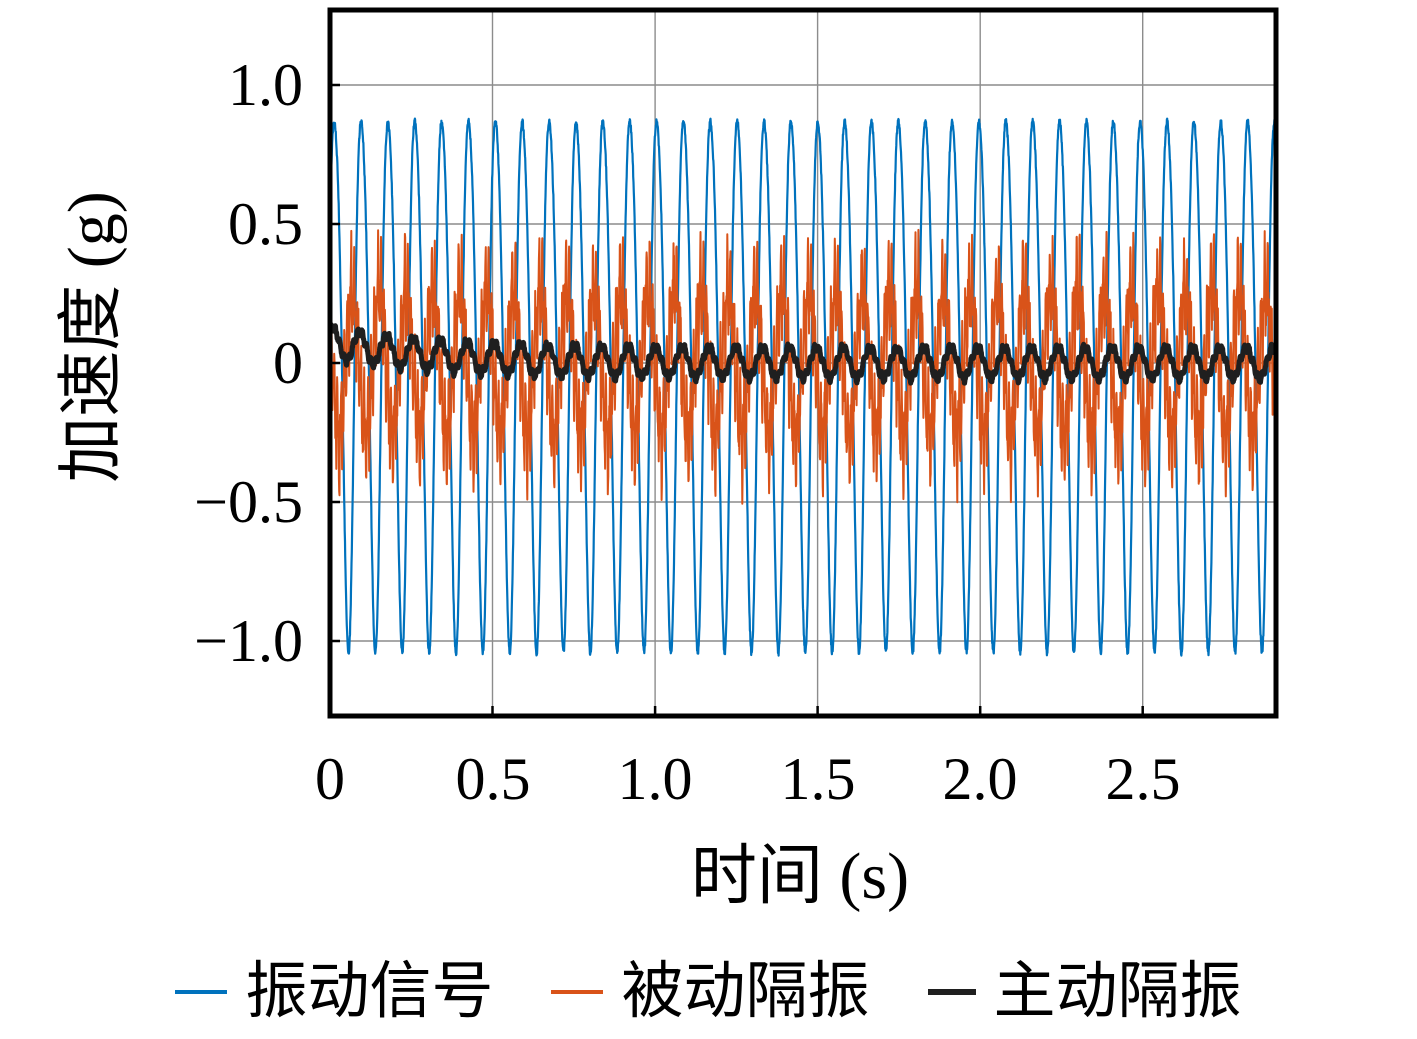 Image resolution: width=1417 pixels, height=1039 pixels. I want to click on legend-item-passive-isolation: 被动隔振, so click(710, 992).